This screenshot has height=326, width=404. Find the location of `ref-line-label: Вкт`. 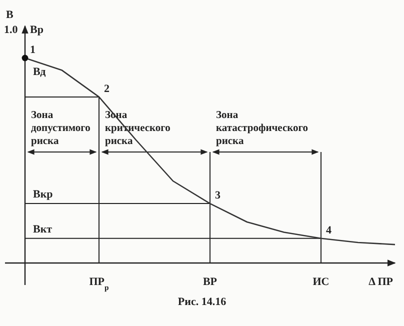

ref-line-label: Вкт is located at coordinates (43, 229).